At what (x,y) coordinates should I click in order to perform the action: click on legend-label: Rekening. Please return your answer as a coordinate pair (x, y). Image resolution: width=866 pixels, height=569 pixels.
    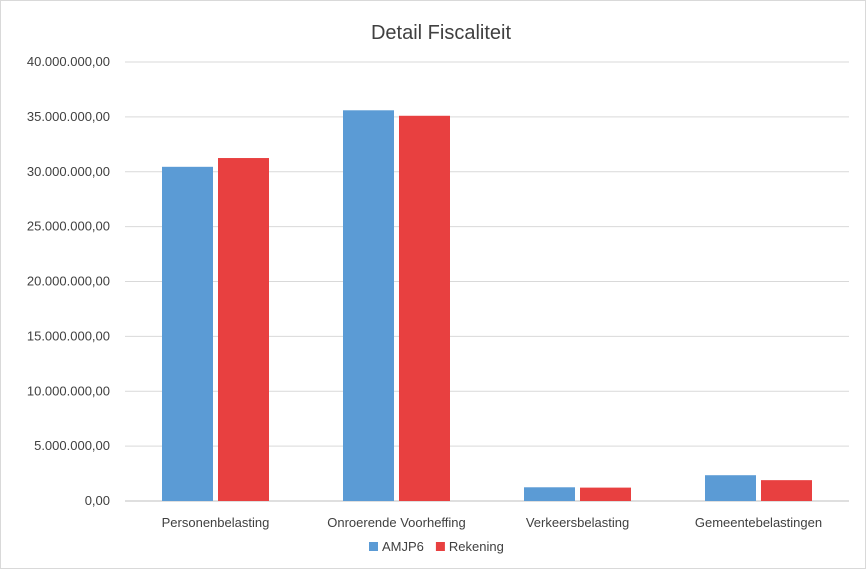
    Looking at the image, I should click on (476, 546).